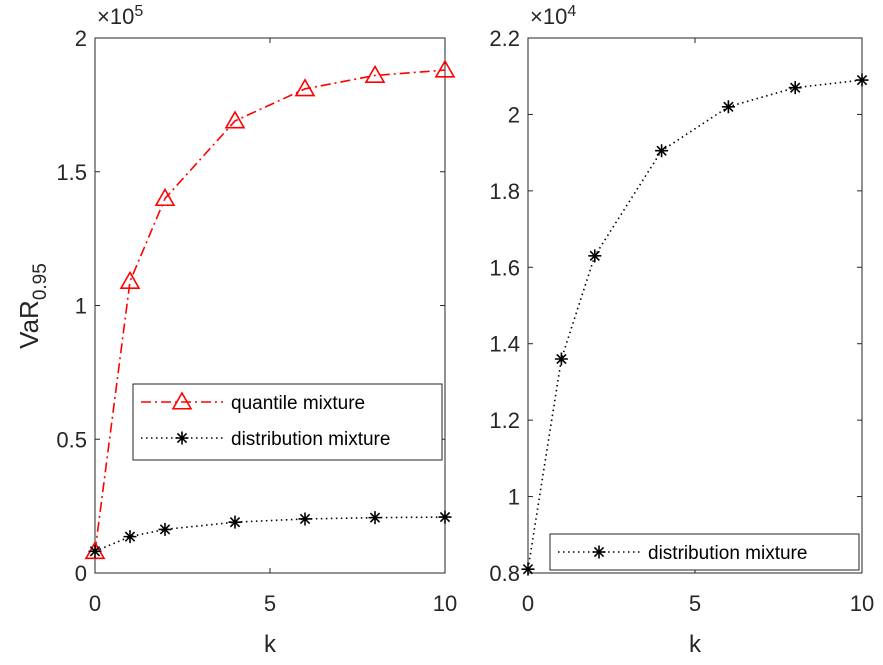 The image size is (883, 665). Describe the element at coordinates (287, 422) in the screenshot. I see `left-legend: quantile mixture distribution mixture` at that location.